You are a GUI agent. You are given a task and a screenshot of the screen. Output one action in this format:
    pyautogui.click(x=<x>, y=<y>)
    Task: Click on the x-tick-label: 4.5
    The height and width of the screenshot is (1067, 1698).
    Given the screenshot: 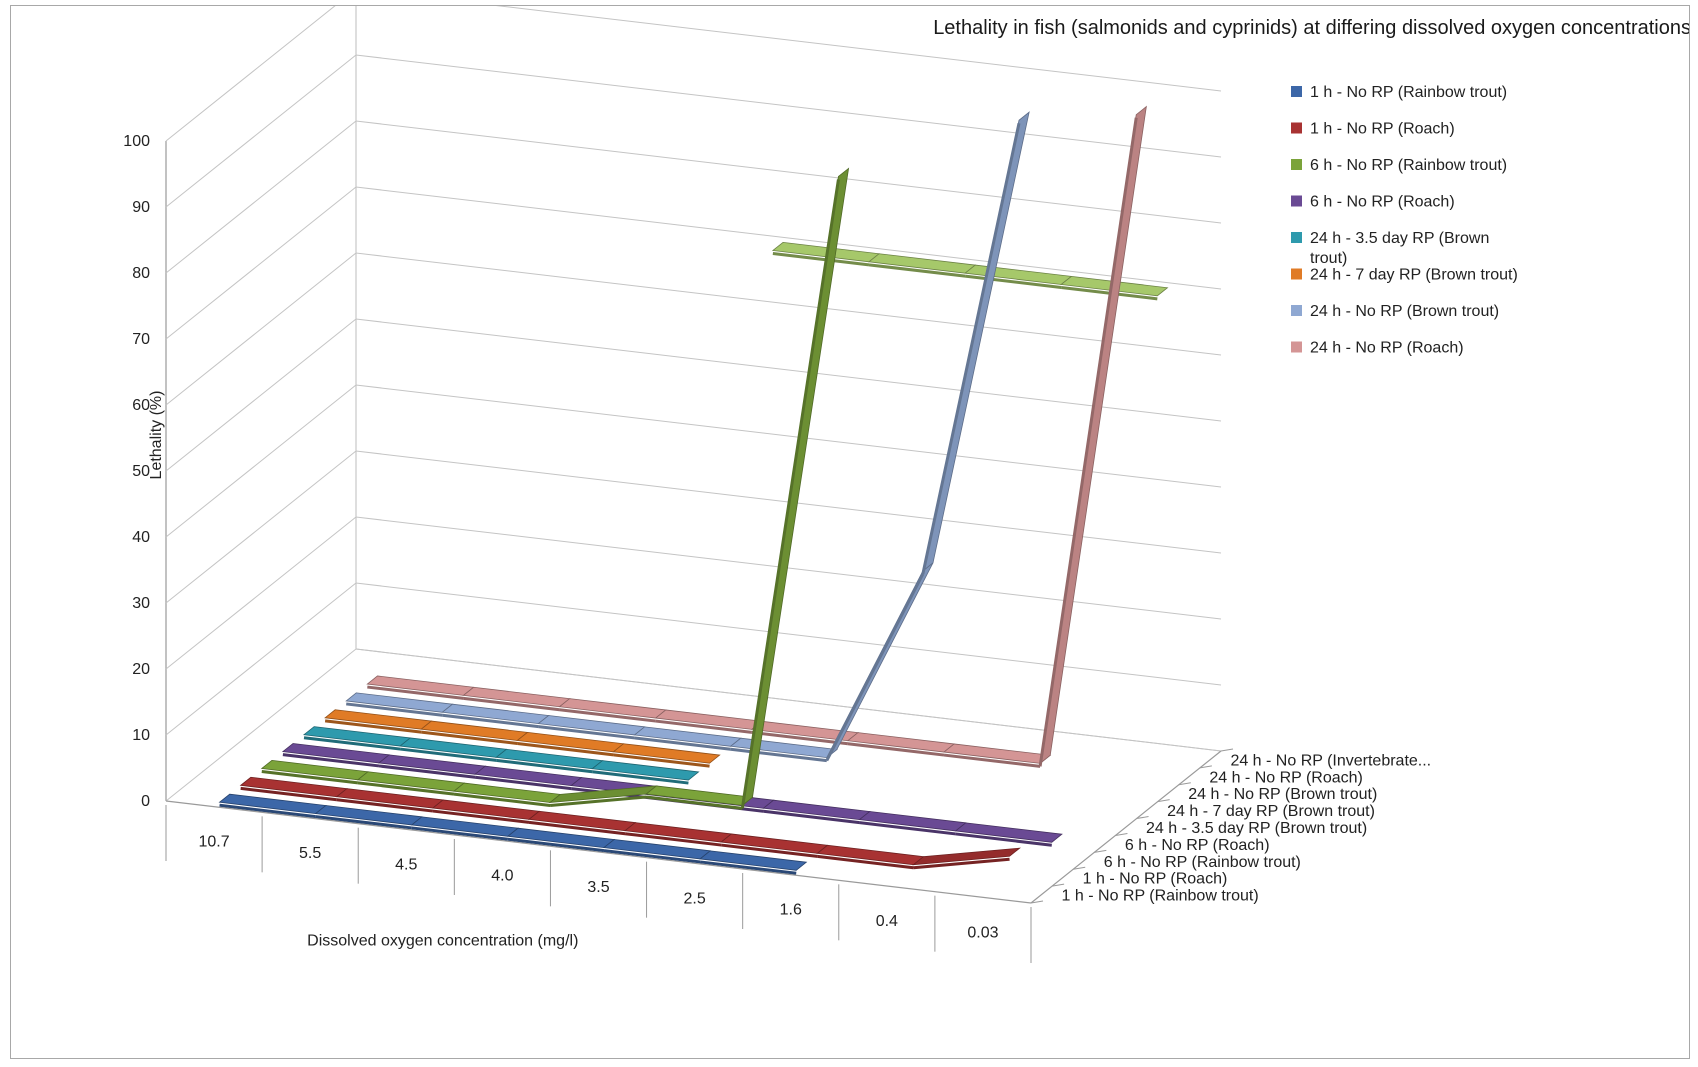 What is the action you would take?
    pyautogui.click(x=406, y=864)
    